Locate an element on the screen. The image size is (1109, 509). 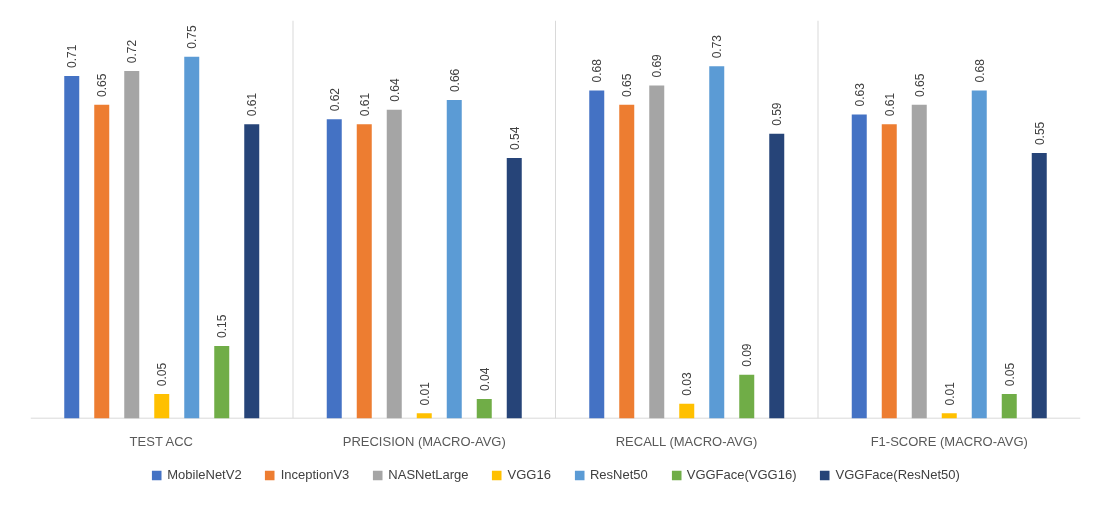
data-label: 0.66 is located at coordinates (454, 80).